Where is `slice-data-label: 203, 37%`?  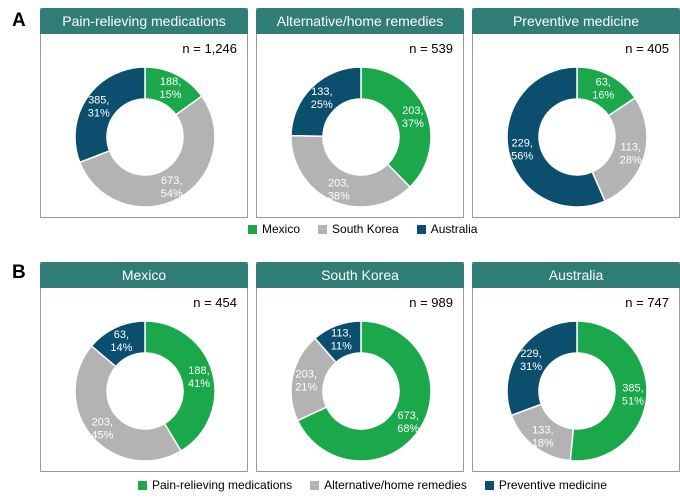 slice-data-label: 203, 37% is located at coordinates (413, 117).